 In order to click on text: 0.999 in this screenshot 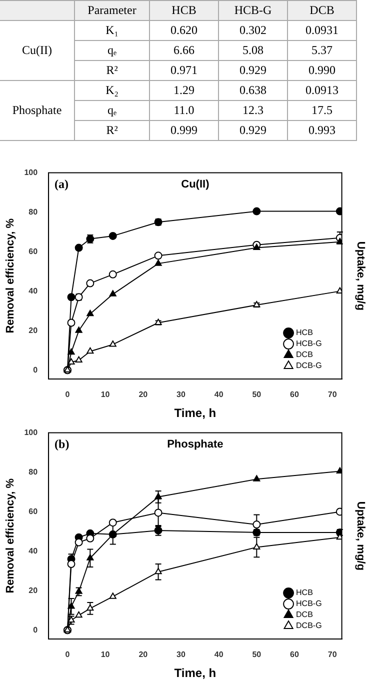, I will do `click(184, 130)`.